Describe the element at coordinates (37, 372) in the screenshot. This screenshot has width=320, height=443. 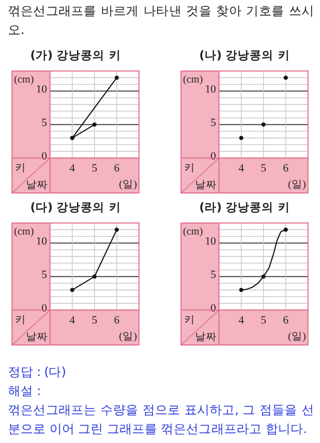
I see `text: 정답 : (다)` at that location.